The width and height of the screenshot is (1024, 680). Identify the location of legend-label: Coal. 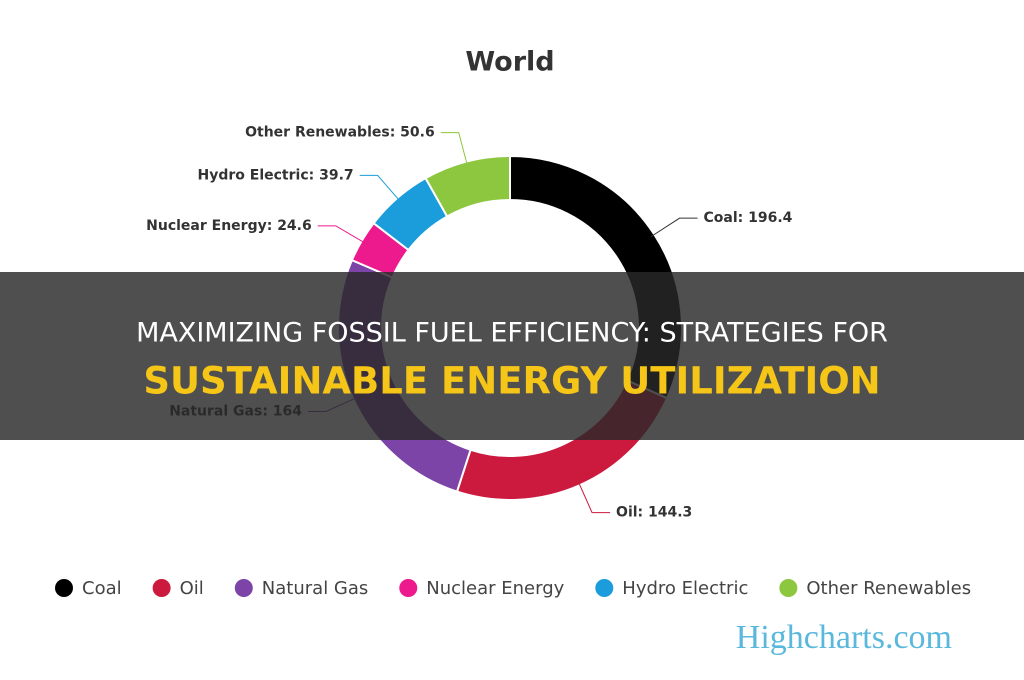
(102, 588).